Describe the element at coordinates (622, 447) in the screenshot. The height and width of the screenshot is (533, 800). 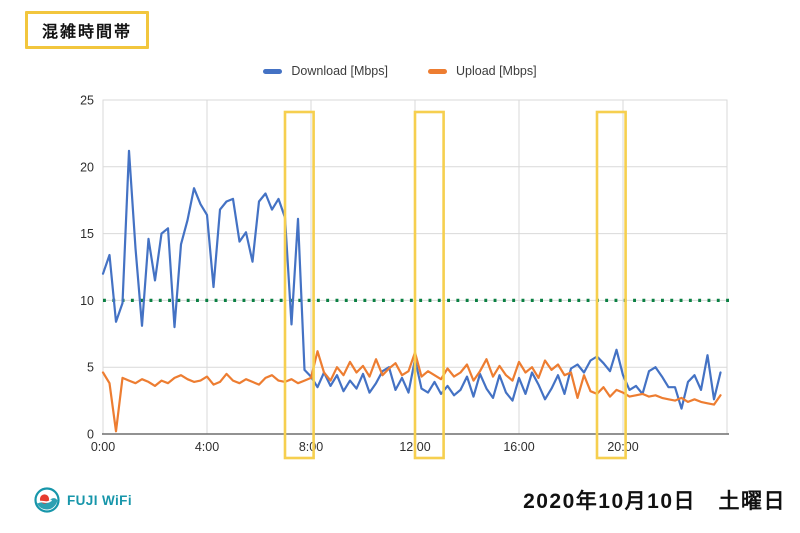
I see `x-axis-tick-label: 20:00` at that location.